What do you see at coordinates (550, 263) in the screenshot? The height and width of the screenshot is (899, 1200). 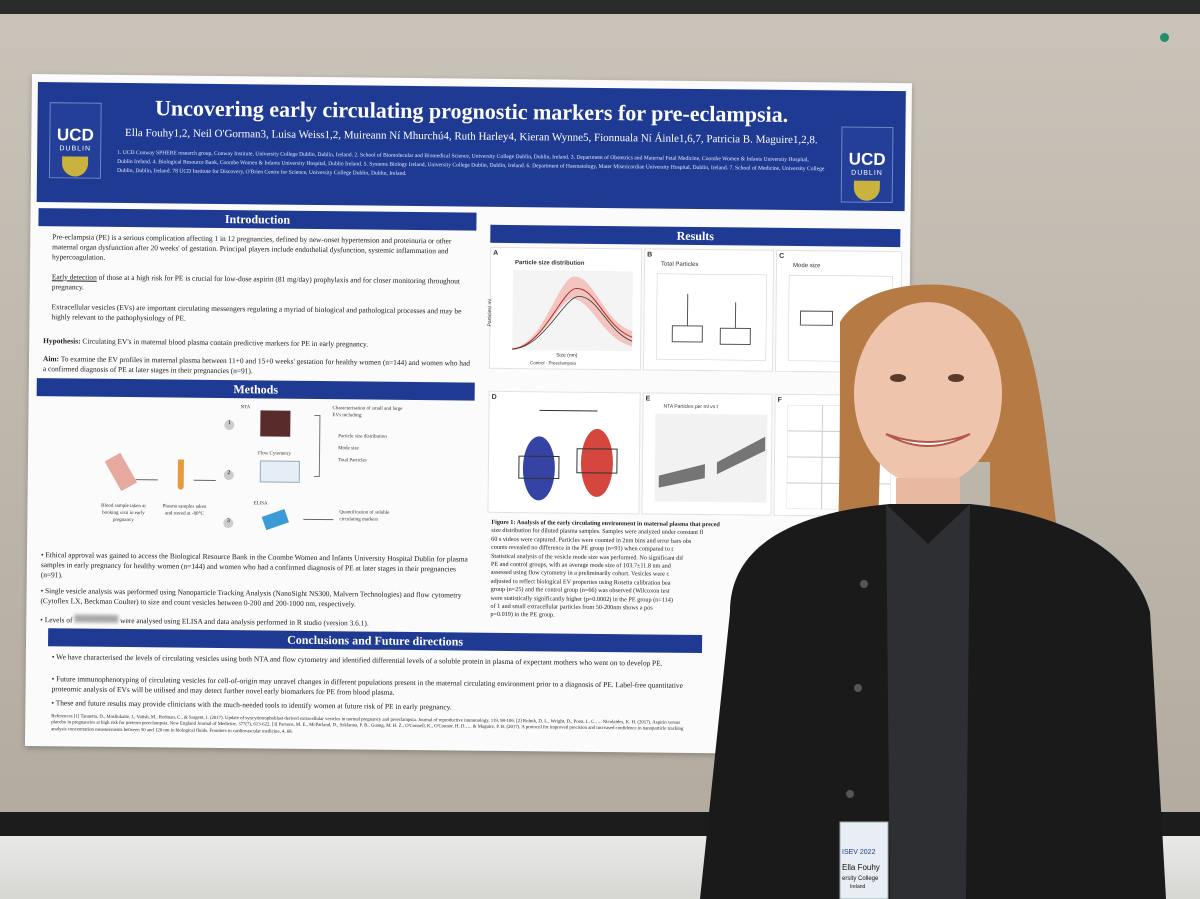 I see `panel-a-title: Particle size distribution` at bounding box center [550, 263].